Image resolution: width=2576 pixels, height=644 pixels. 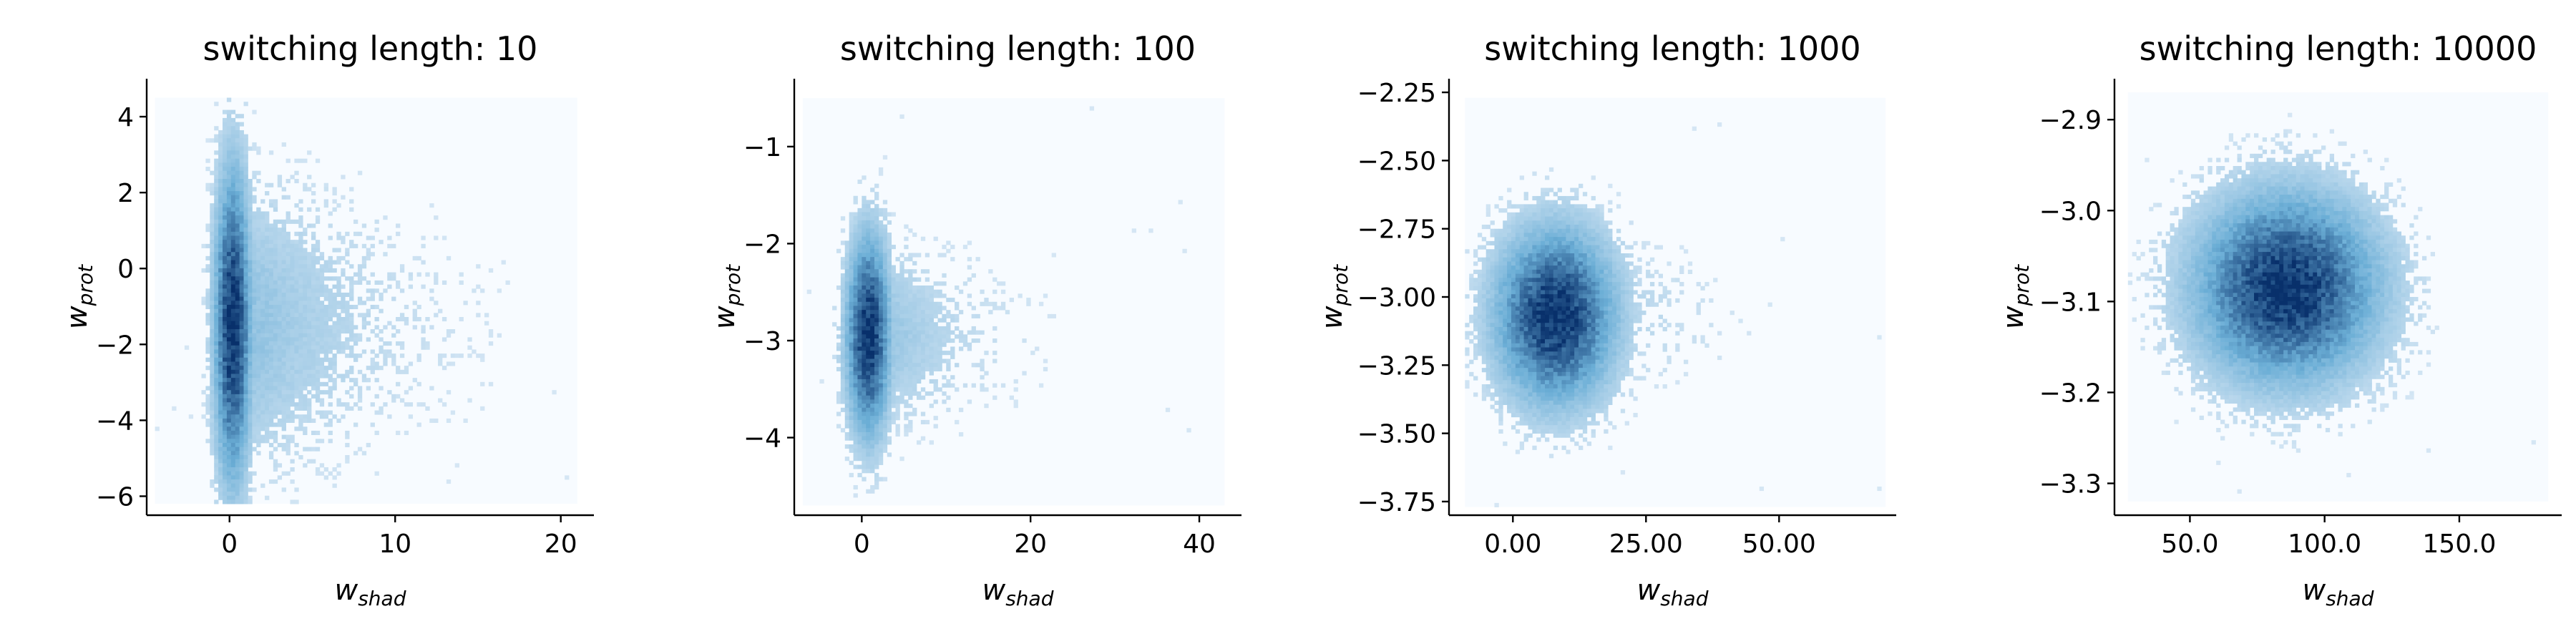 What do you see at coordinates (762, 244) in the screenshot?
I see `y-tick-label: −2` at bounding box center [762, 244].